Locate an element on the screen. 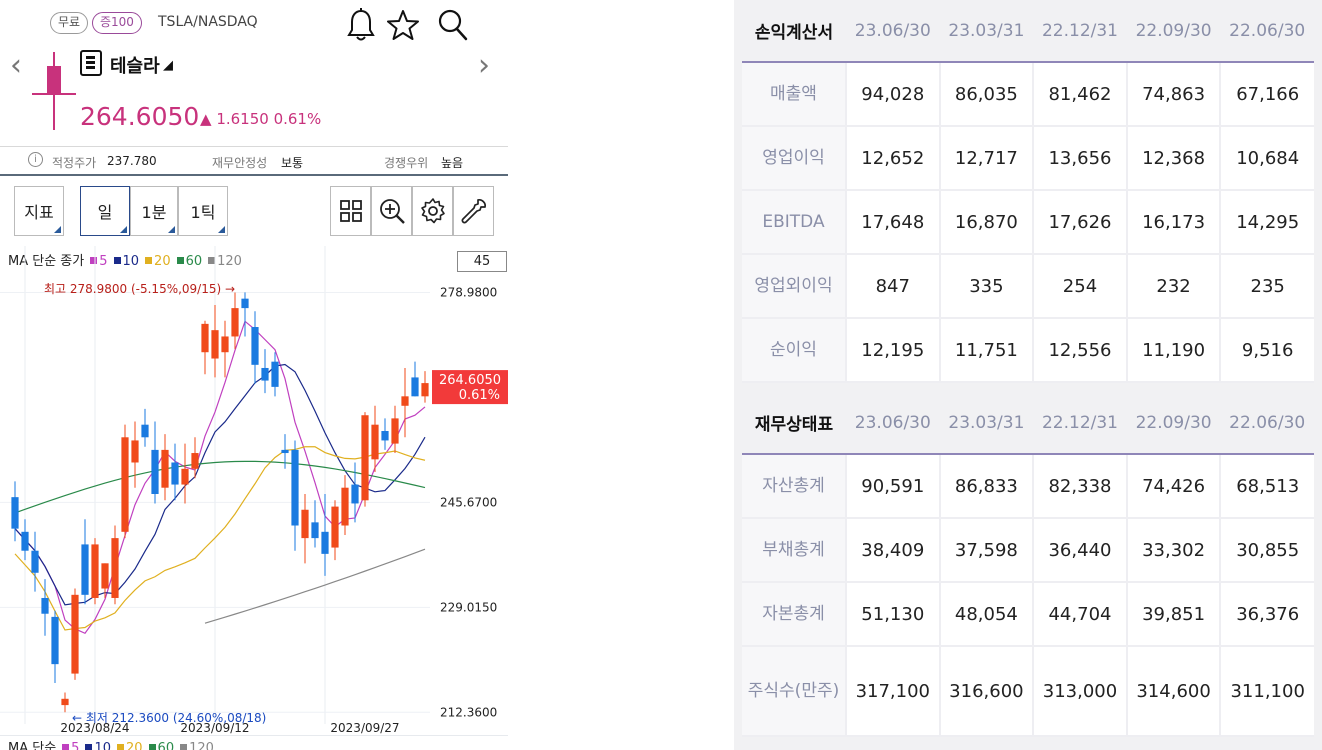  up-triangle-icon: ▲ is located at coordinates (206, 119).